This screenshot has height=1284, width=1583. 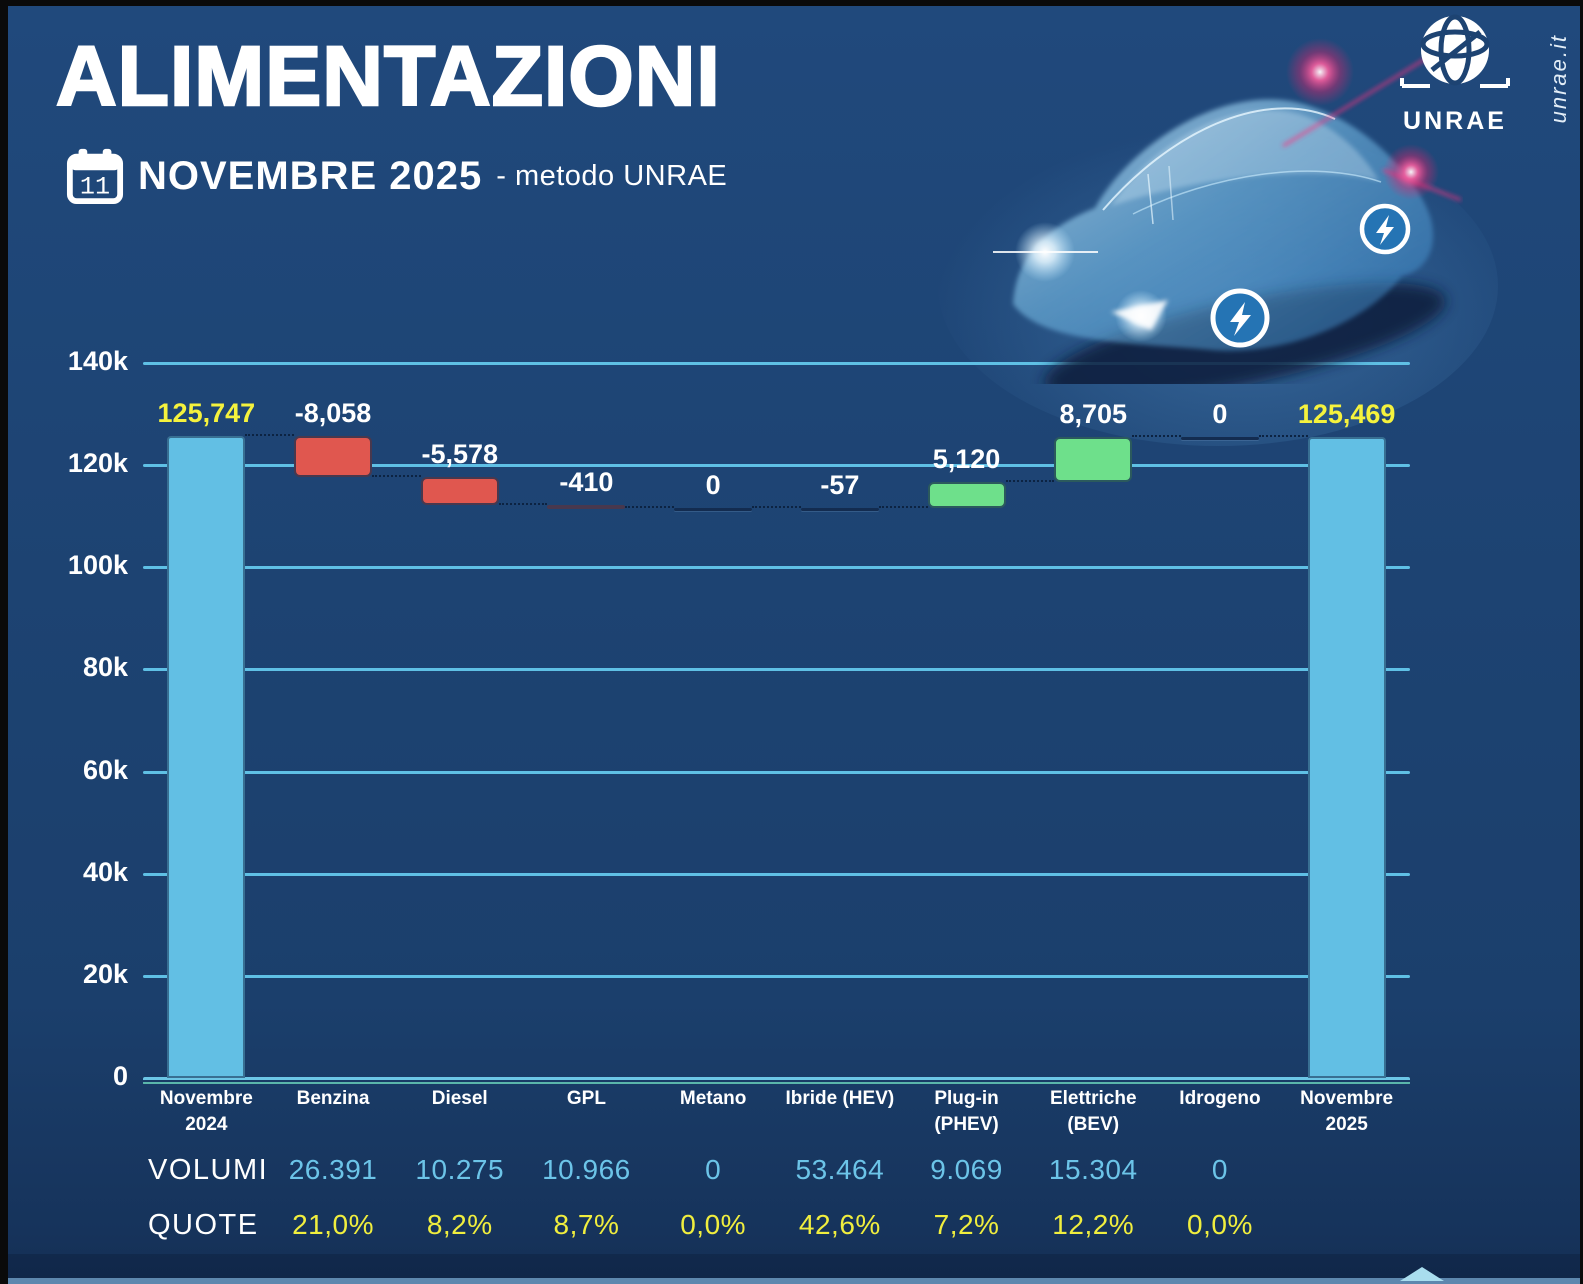 I want to click on footer-band, so click(x=794, y=1266).